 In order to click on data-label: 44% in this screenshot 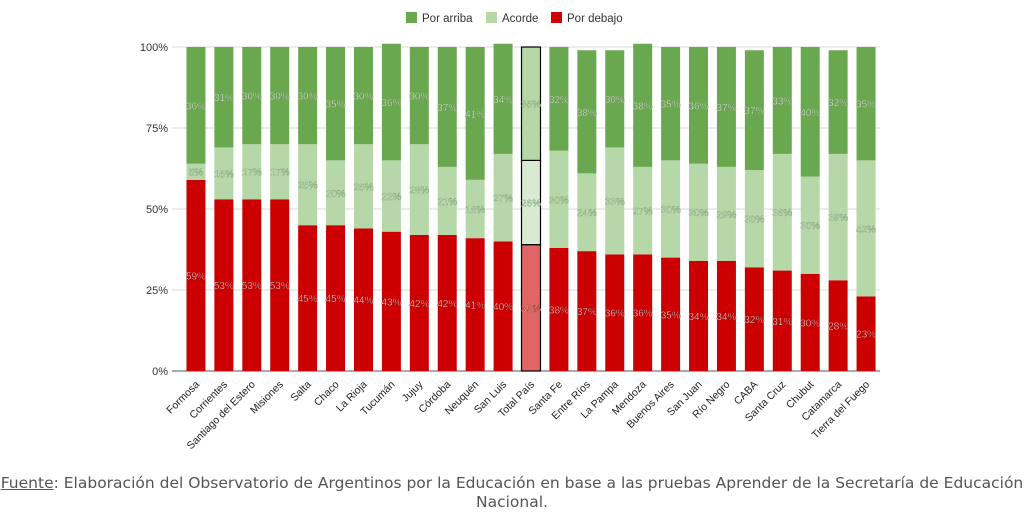, I will do `click(363, 301)`.